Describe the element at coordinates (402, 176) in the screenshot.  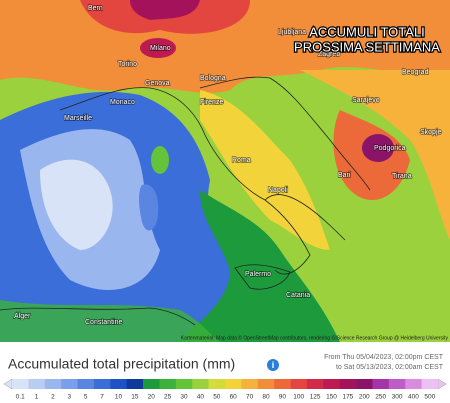
I see `city-label: Tirana` at that location.